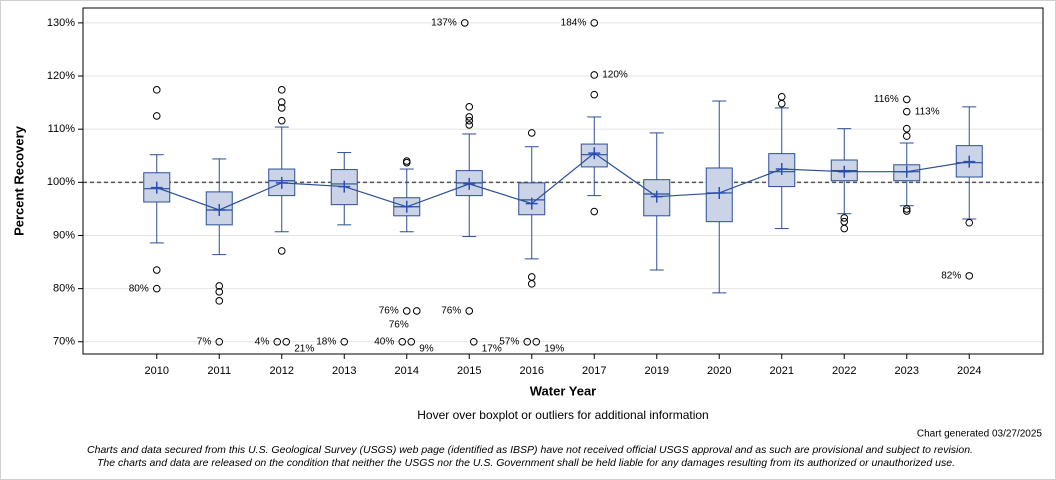 The image size is (1056, 480). I want to click on x-tick-label: 2016, so click(532, 371).